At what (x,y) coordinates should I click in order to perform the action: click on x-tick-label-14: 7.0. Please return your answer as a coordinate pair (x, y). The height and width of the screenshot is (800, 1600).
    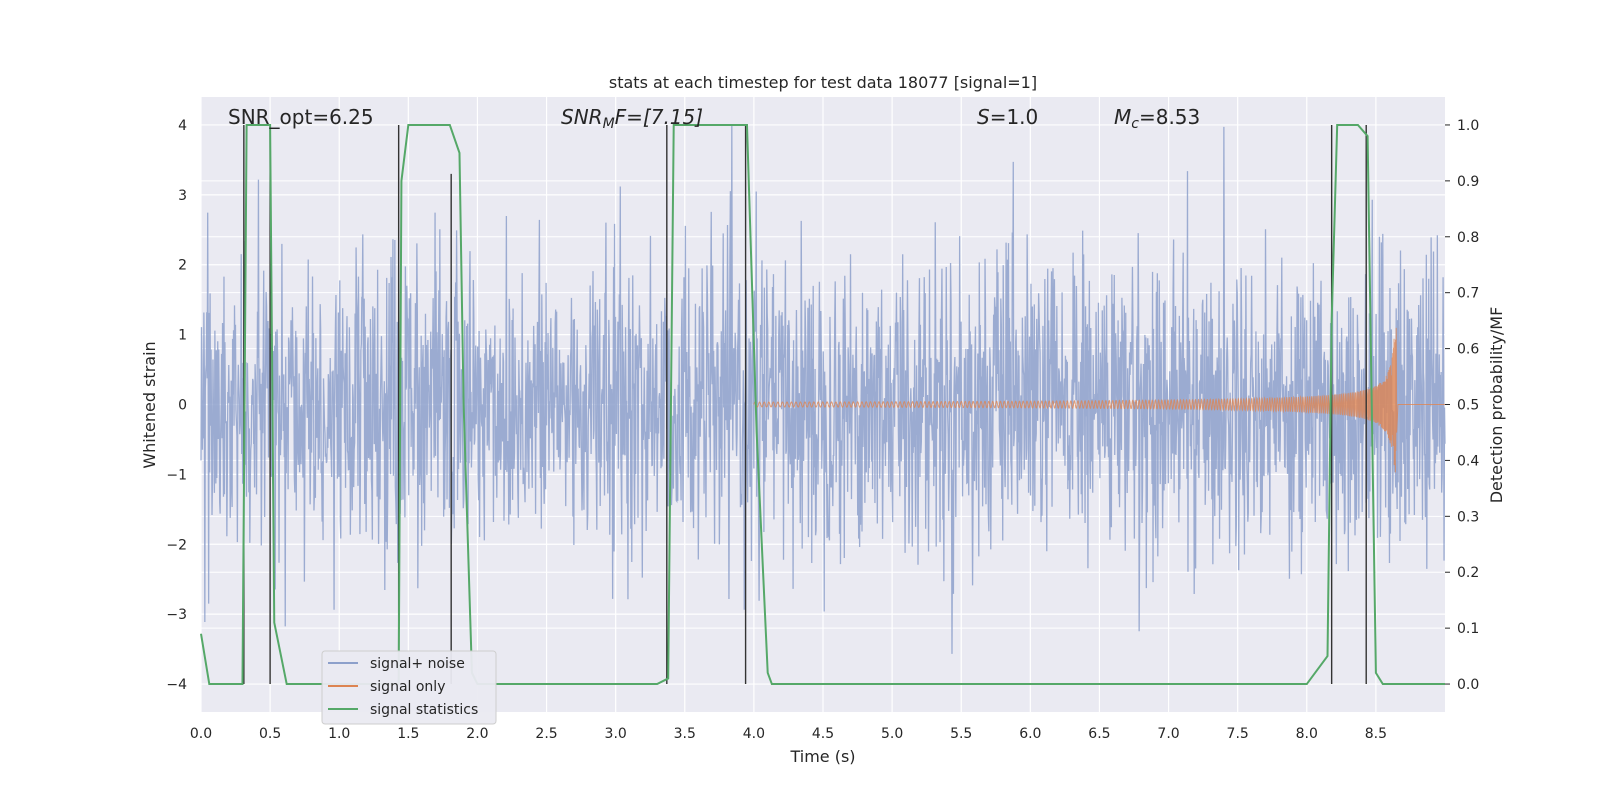
    Looking at the image, I should click on (1168, 734).